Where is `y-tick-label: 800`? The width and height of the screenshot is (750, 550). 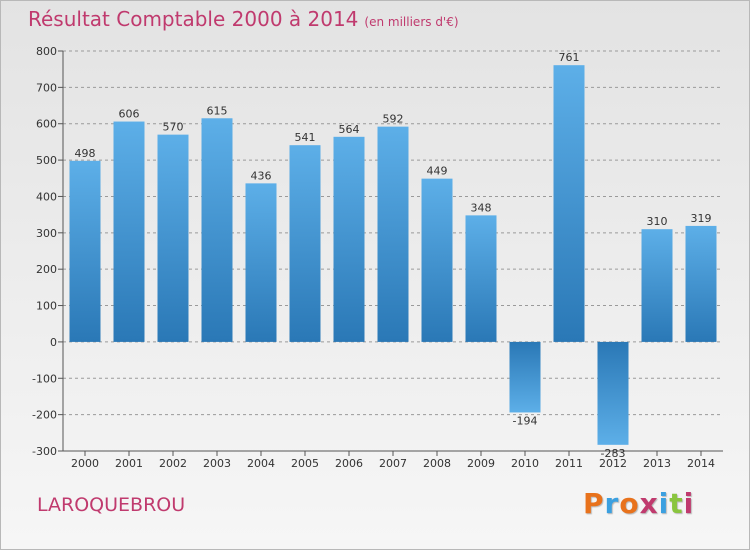 y-tick-label: 800 is located at coordinates (46, 51).